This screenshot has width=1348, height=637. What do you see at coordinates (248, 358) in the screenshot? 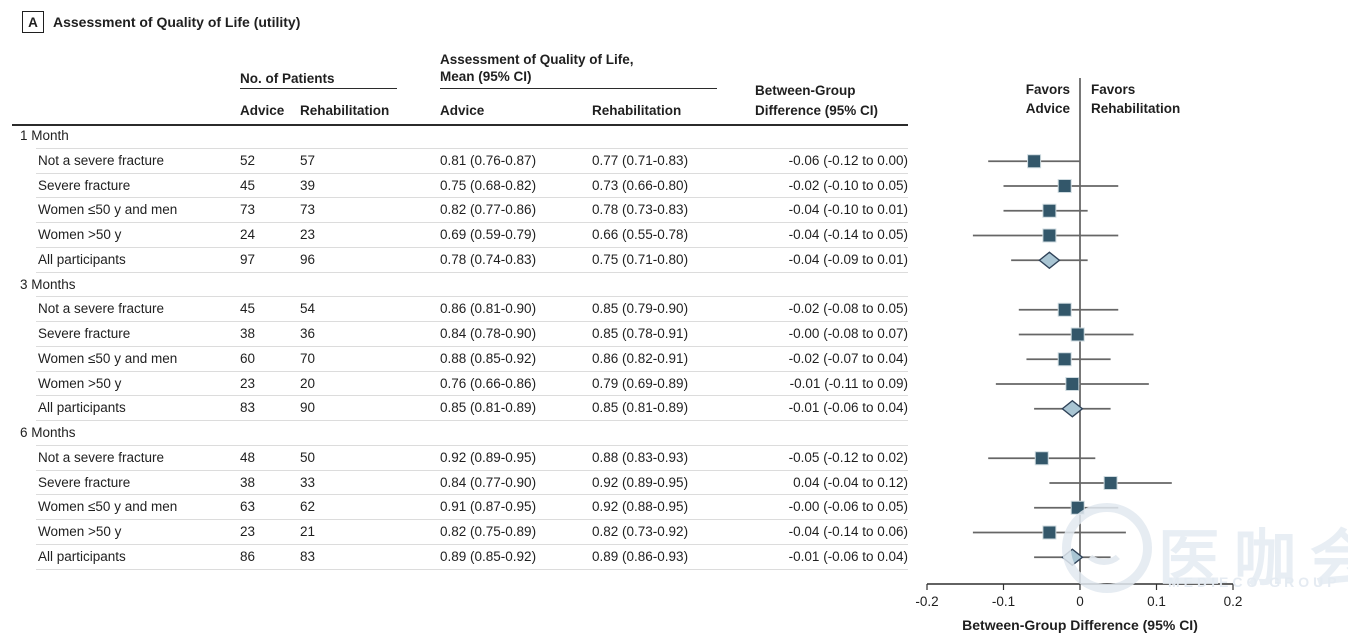
I see `cell-n-advice: 60` at bounding box center [248, 358].